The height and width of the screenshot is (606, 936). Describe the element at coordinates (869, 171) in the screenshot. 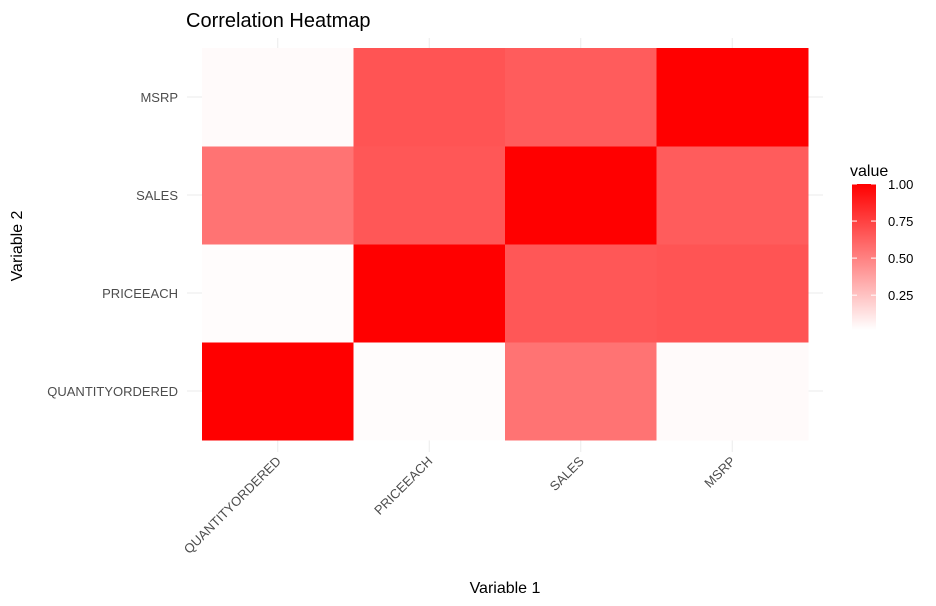

I see `legend-title: value` at that location.